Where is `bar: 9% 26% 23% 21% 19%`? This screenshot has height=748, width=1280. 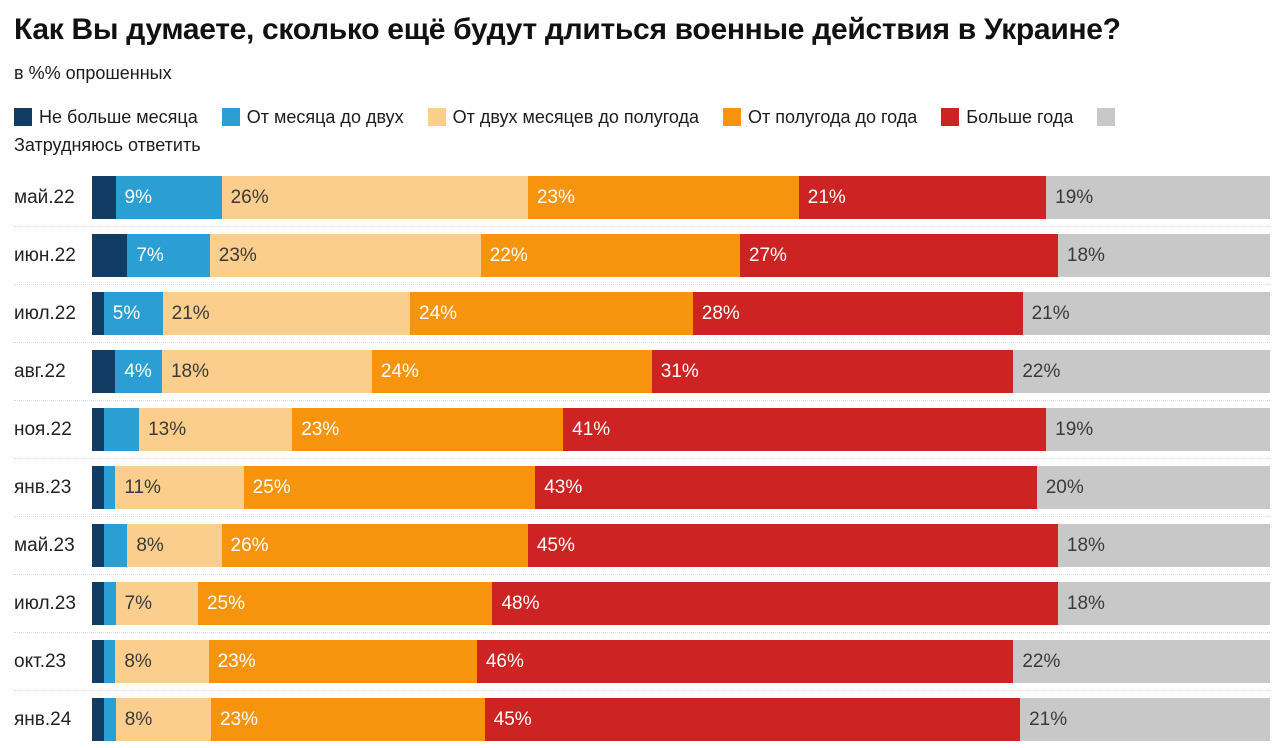 bar: 9% 26% 23% 21% 19% is located at coordinates (681, 197).